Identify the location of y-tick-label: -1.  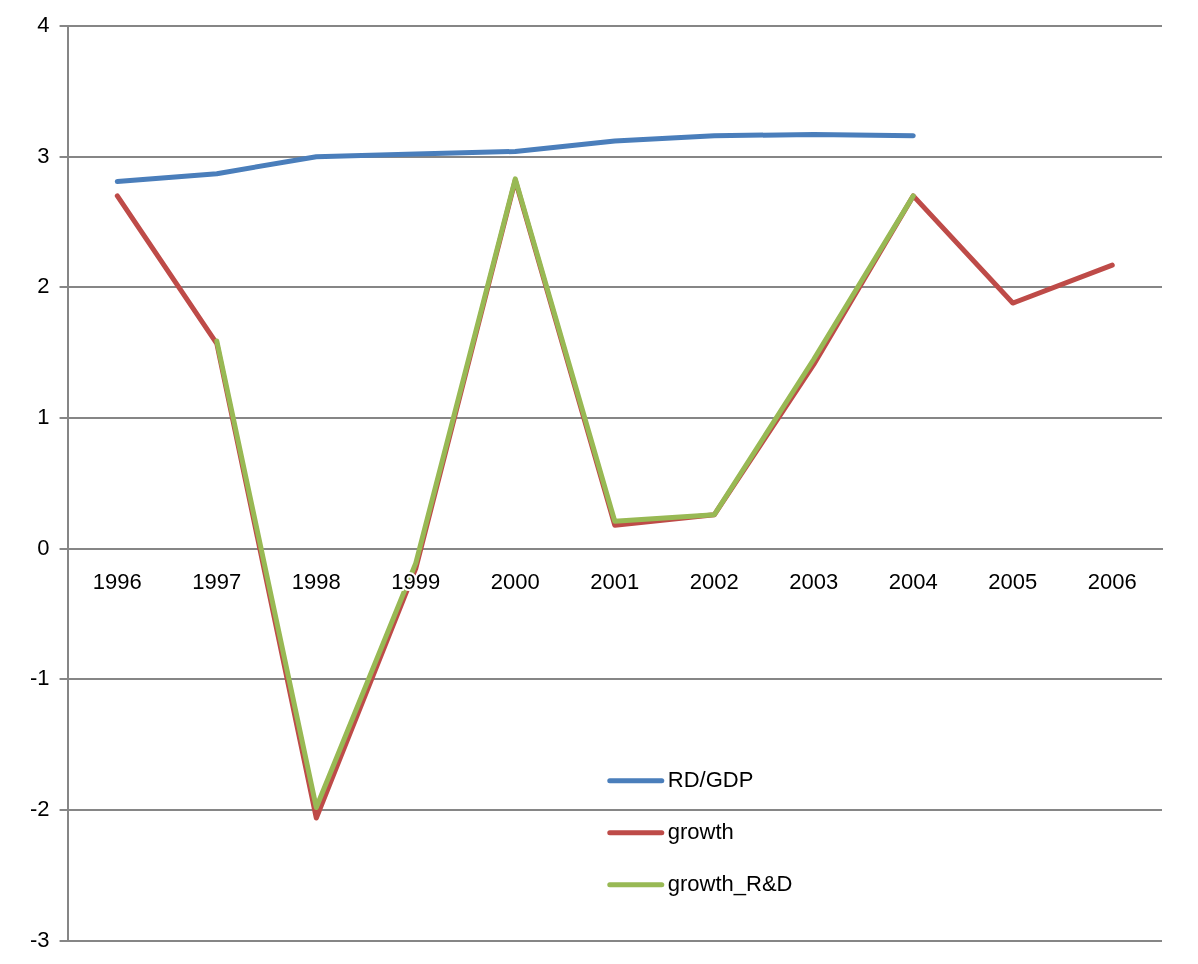
(40, 678).